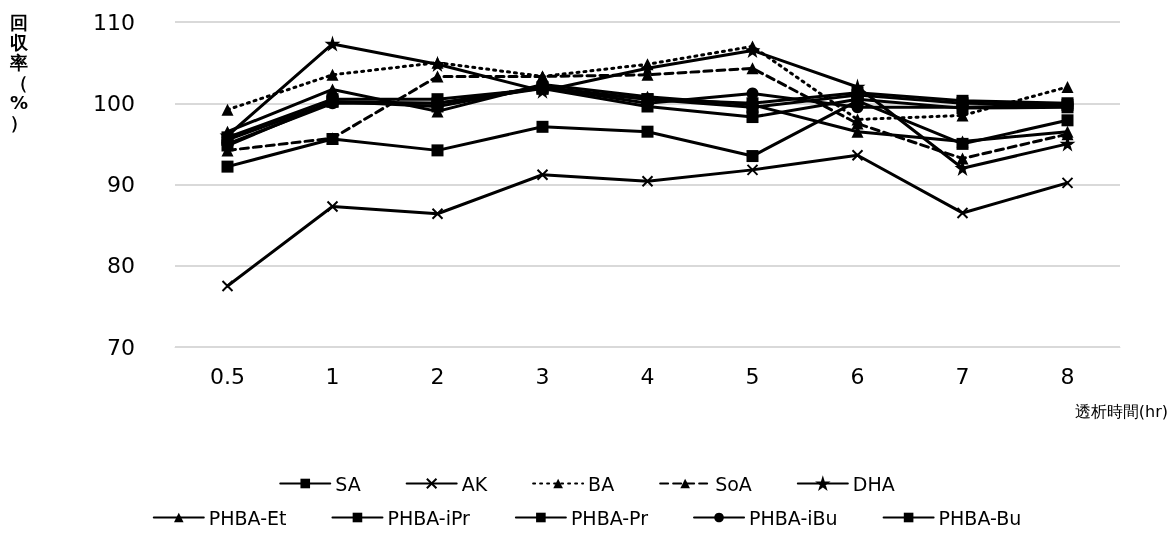 The width and height of the screenshot is (1174, 540). I want to click on legend-label: DHA, so click(873, 483).